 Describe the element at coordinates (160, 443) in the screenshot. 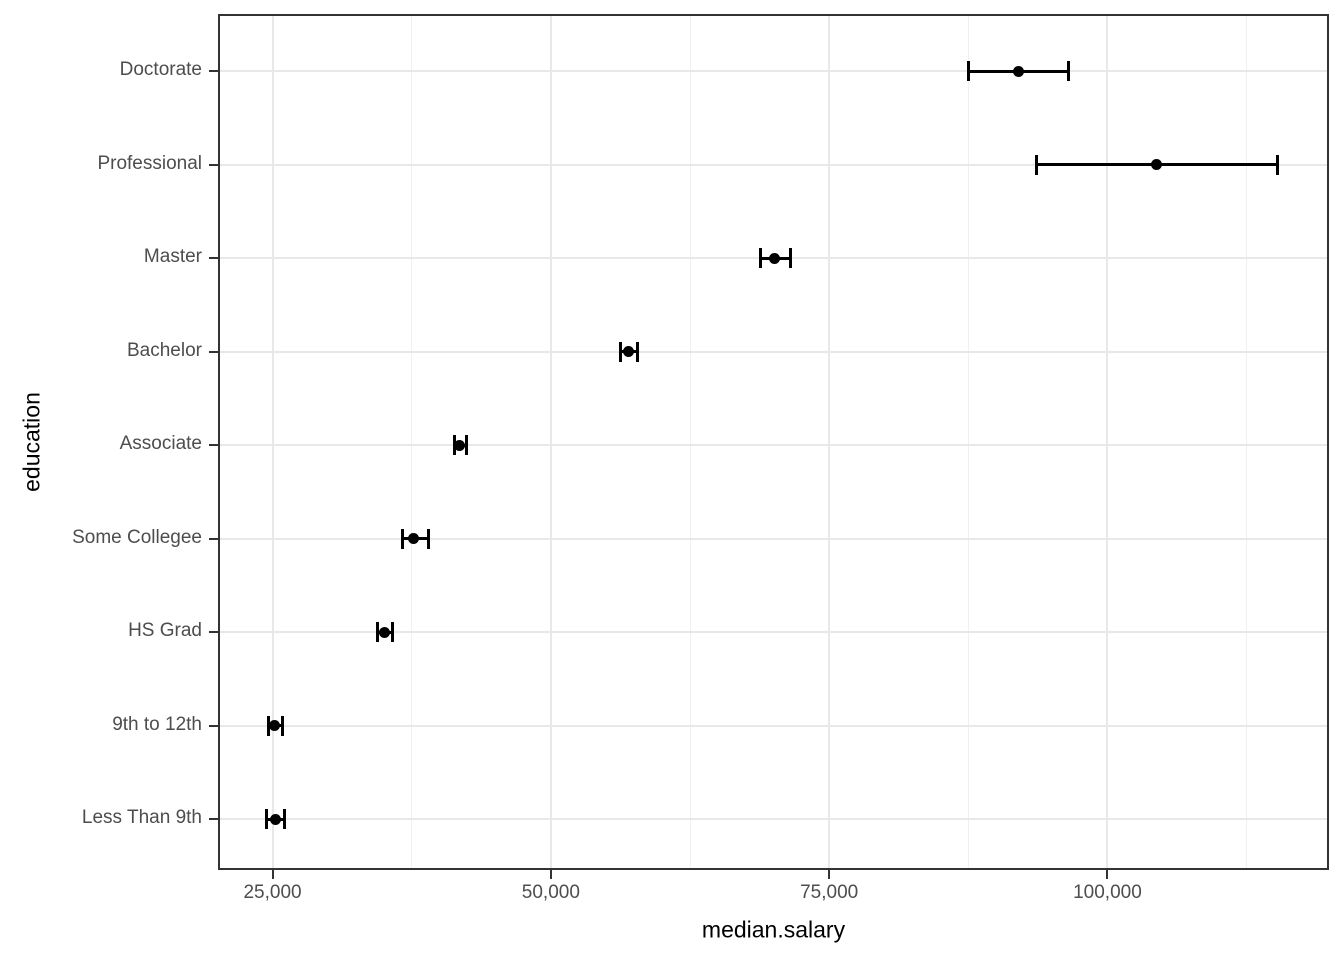

I see `y-axis-tick-label: Associate` at that location.